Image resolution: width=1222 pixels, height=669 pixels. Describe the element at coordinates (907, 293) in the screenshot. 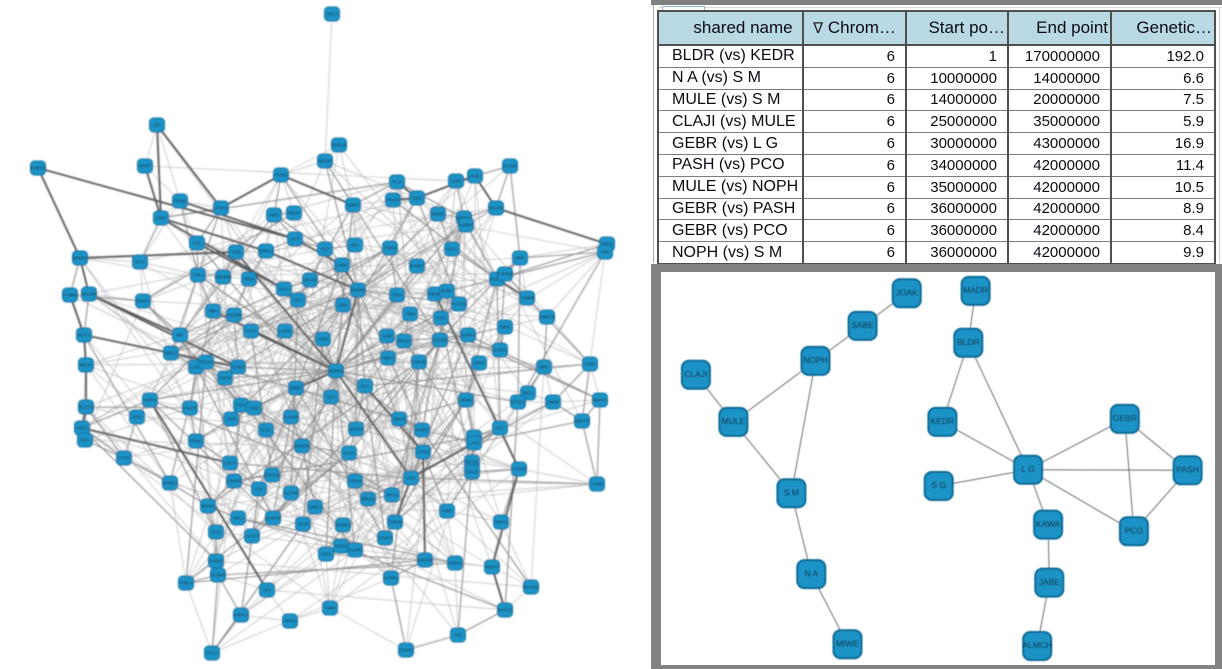

I see `svg-text: JOAK` at that location.